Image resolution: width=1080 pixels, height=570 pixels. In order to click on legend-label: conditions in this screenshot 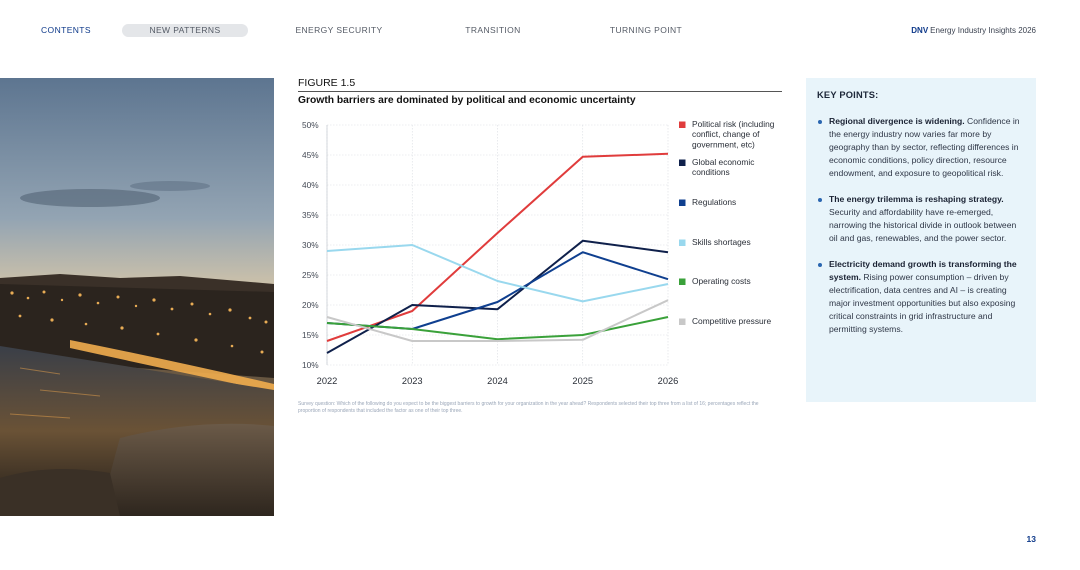, I will do `click(711, 172)`.